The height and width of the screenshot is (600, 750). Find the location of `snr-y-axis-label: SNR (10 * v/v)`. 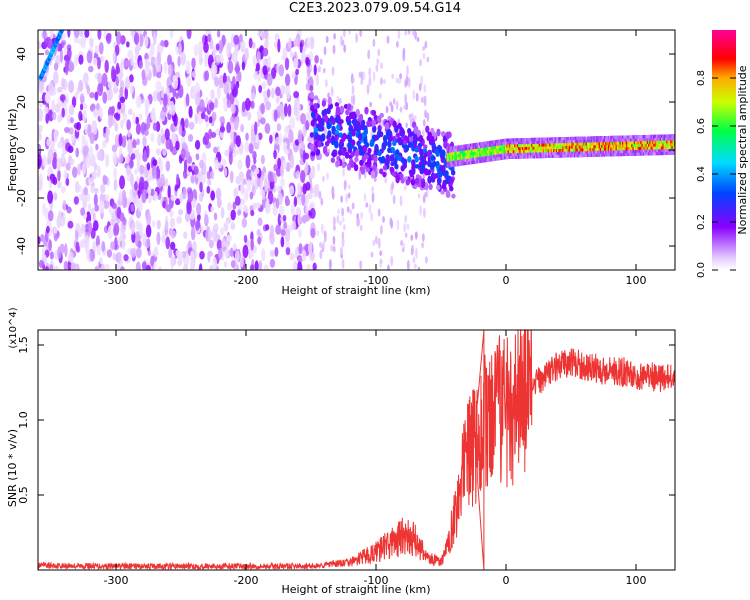

snr-y-axis-label: SNR (10 * v/v) is located at coordinates (12, 468).